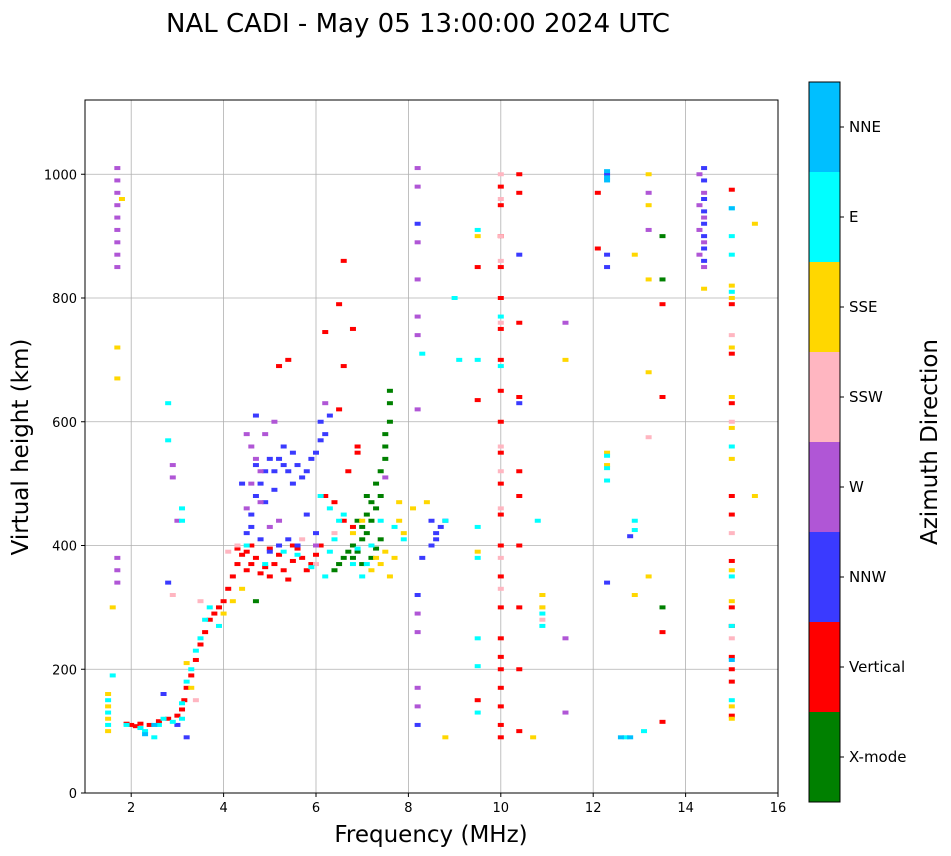 Image resolution: width=951 pixels, height=856 pixels. I want to click on x-tick-label: 14, so click(685, 808).